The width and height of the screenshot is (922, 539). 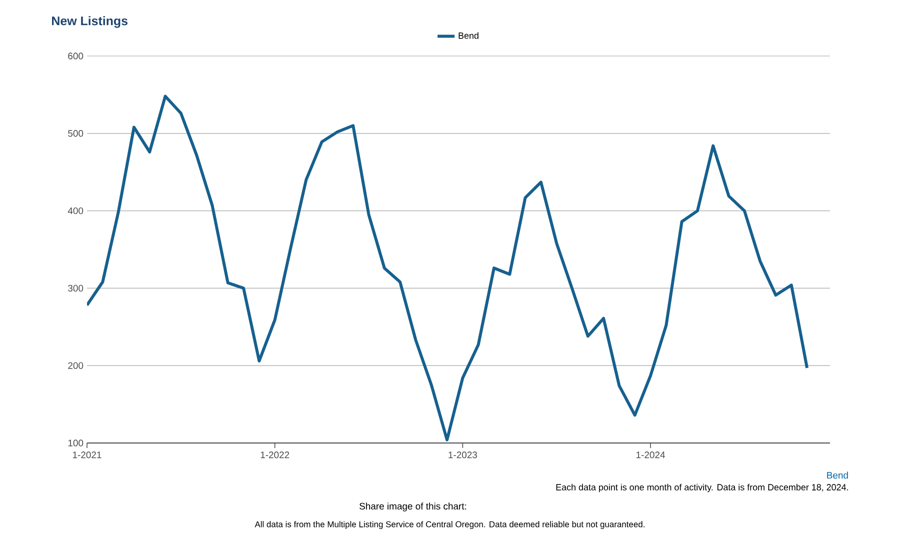 What do you see at coordinates (449, 525) in the screenshot?
I see `text: All data is from the Multiple Listing Service of Central Oregon. Data deemed reliable but not guaranteed.` at bounding box center [449, 525].